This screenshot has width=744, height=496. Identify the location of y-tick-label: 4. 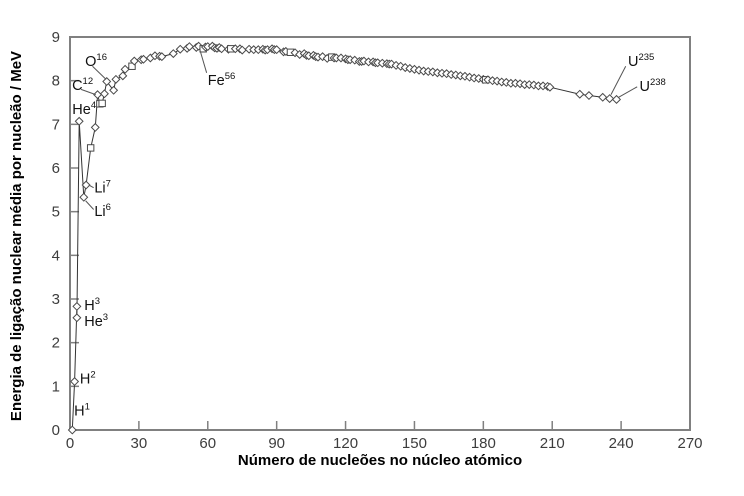
(56, 255).